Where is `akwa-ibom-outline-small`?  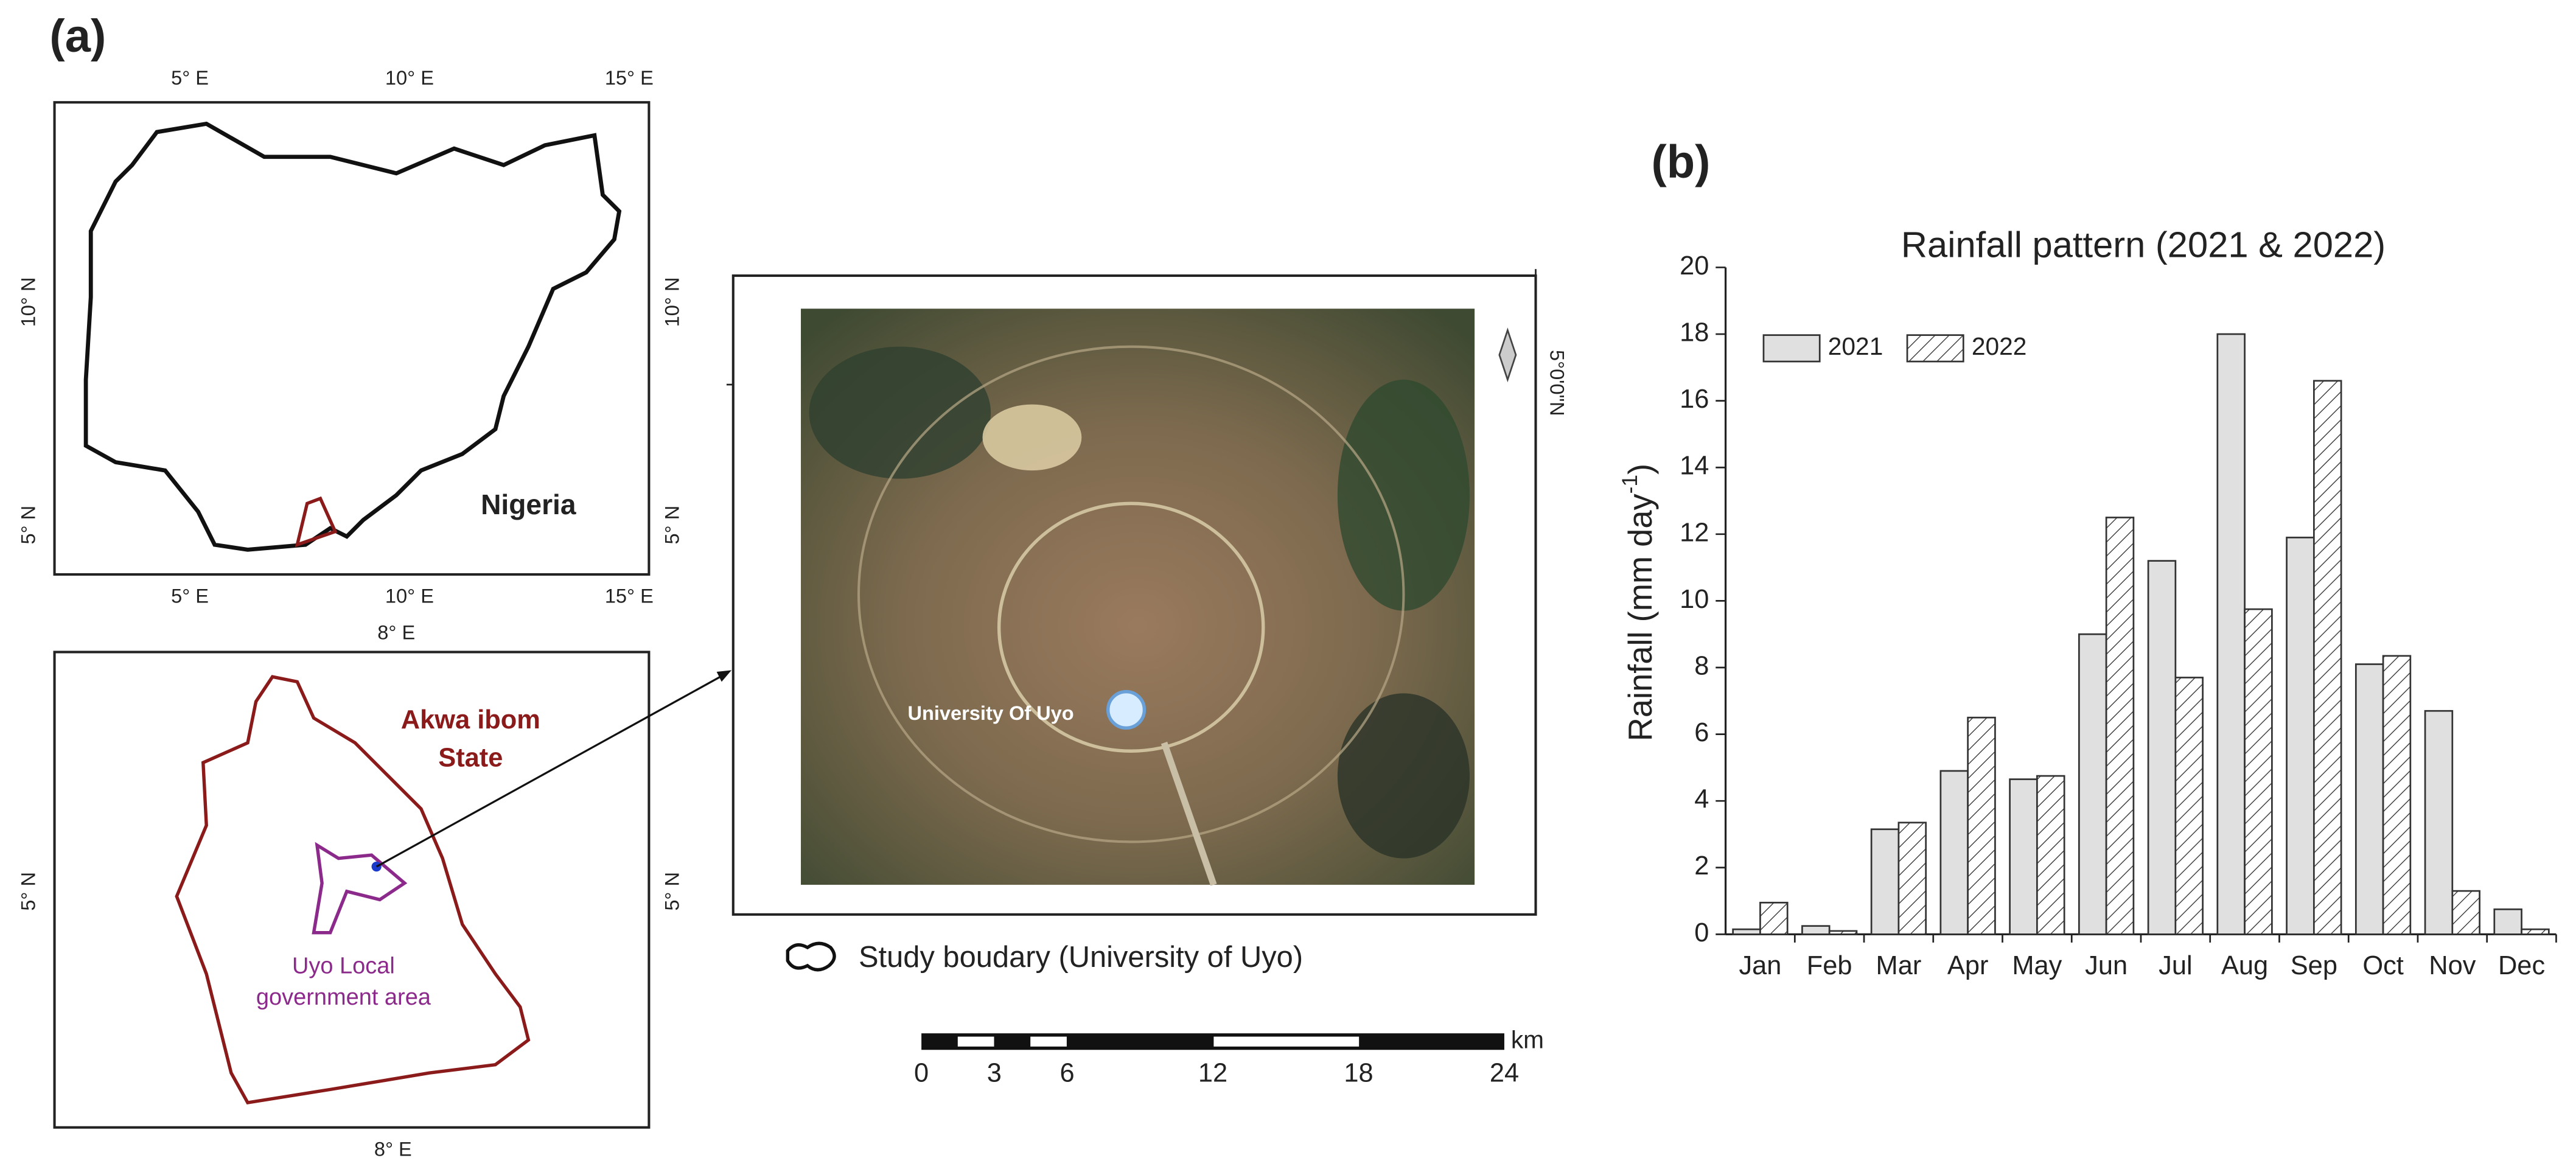 akwa-ibom-outline-small is located at coordinates (316, 522).